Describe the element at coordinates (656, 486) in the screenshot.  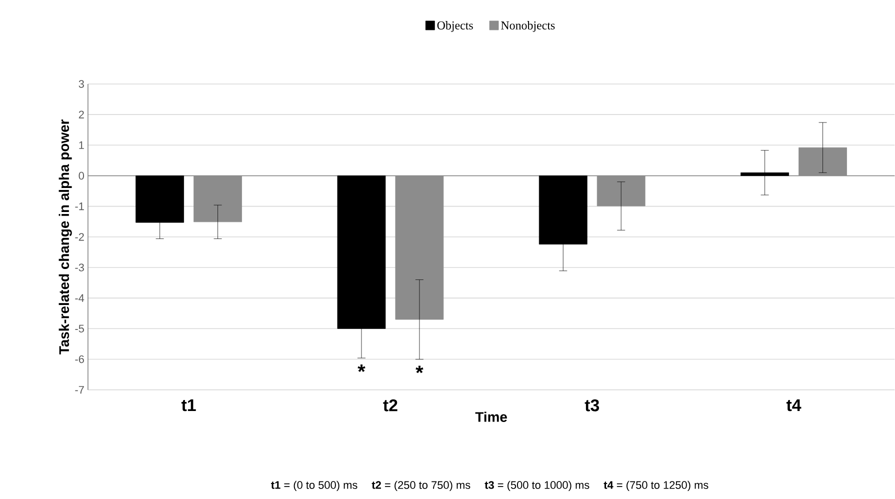
I see `text: t4 = (750 to 1250) ms` at that location.